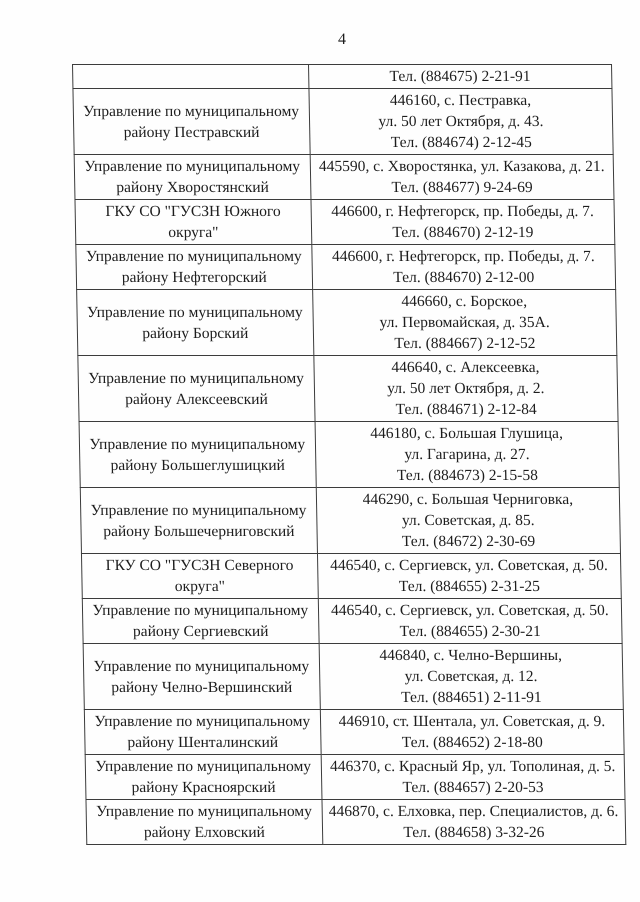  What do you see at coordinates (467, 475) in the screenshot?
I see `contact-cell-line: Тел. (884673) 2-15-58` at bounding box center [467, 475].